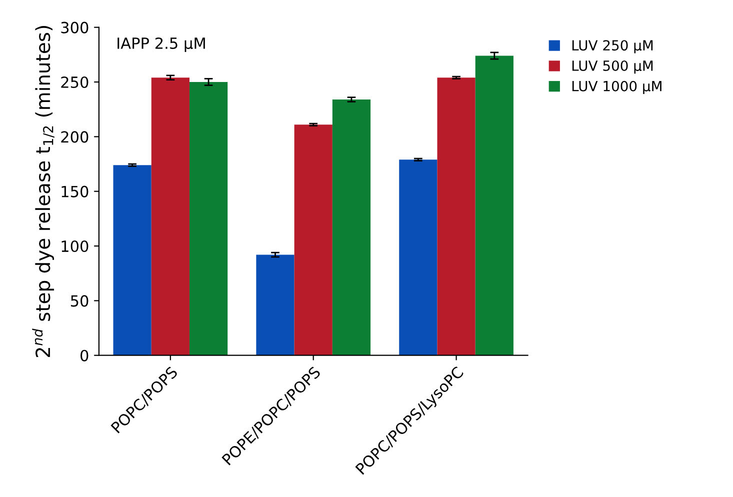 The image size is (733, 497). Describe the element at coordinates (43, 192) in the screenshot. I see `y-axis-title: 2$^{nd}$ step dye release t$_{1/2}$ (minutes)` at that location.